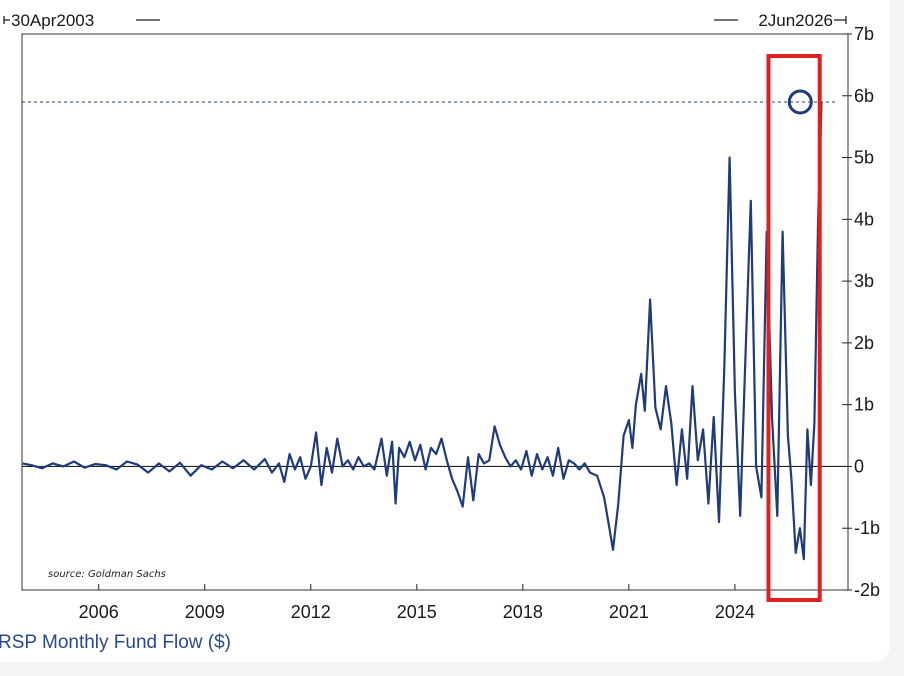 Image resolution: width=904 pixels, height=676 pixels. What do you see at coordinates (107, 574) in the screenshot?
I see `source-note: source: Goldman Sachs` at bounding box center [107, 574].